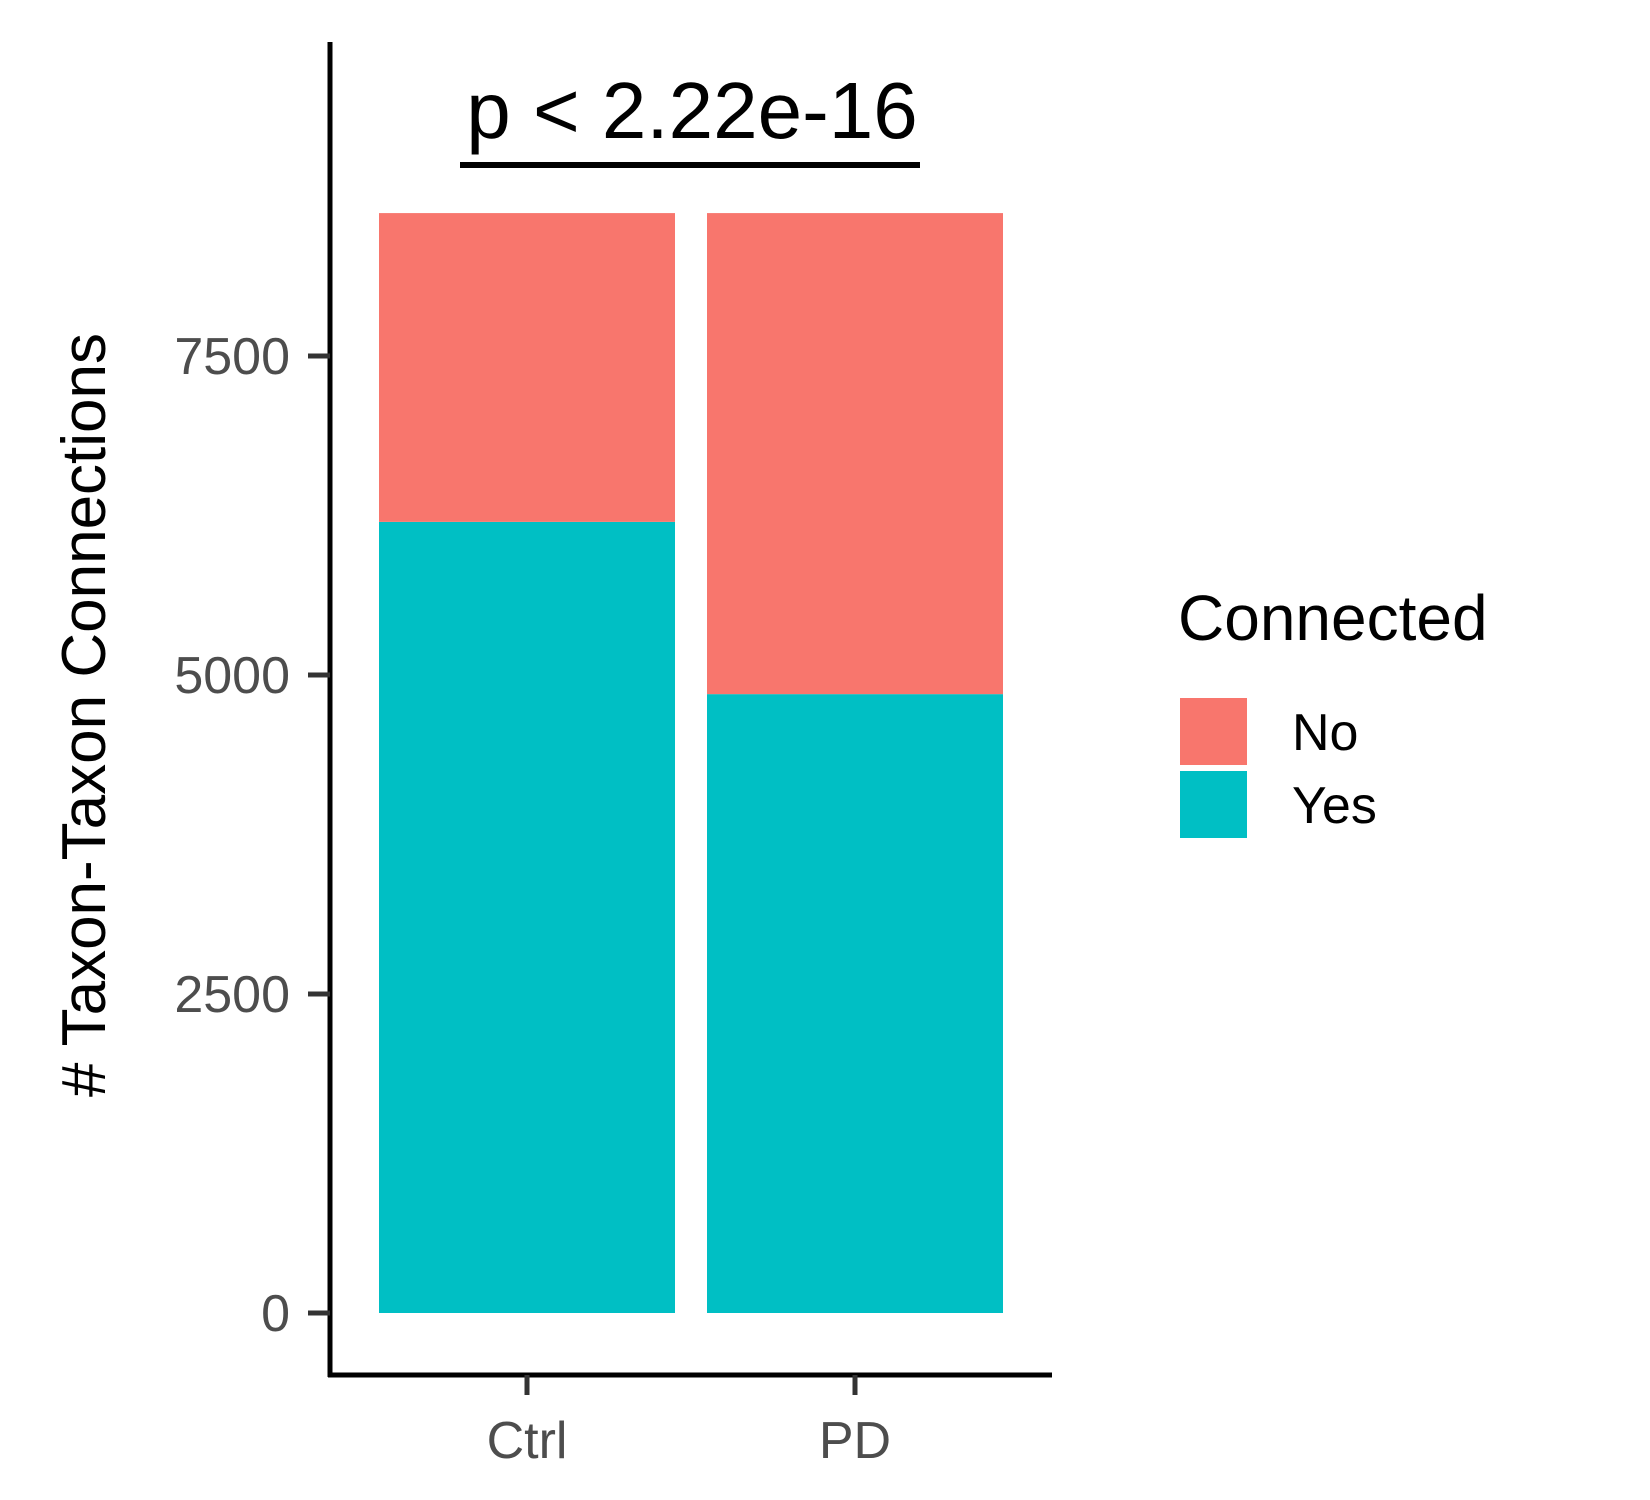  Describe the element at coordinates (232, 357) in the screenshot. I see `y-tick-label: 7500` at that location.